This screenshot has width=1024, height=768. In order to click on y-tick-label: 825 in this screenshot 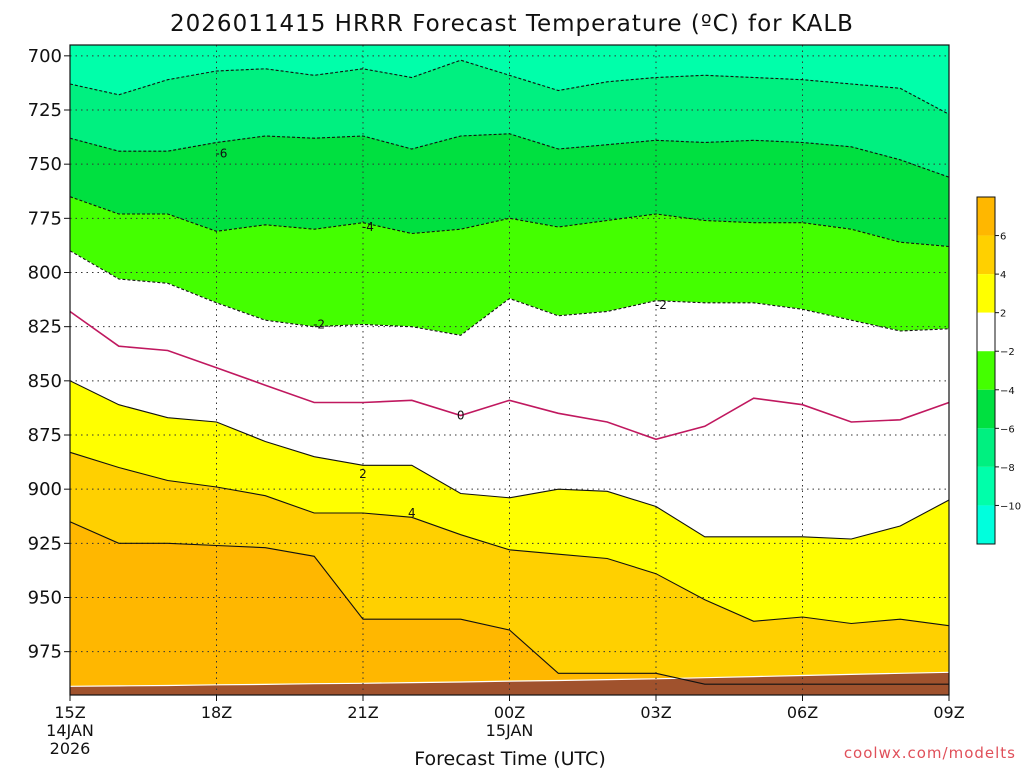, I will do `click(45, 327)`.